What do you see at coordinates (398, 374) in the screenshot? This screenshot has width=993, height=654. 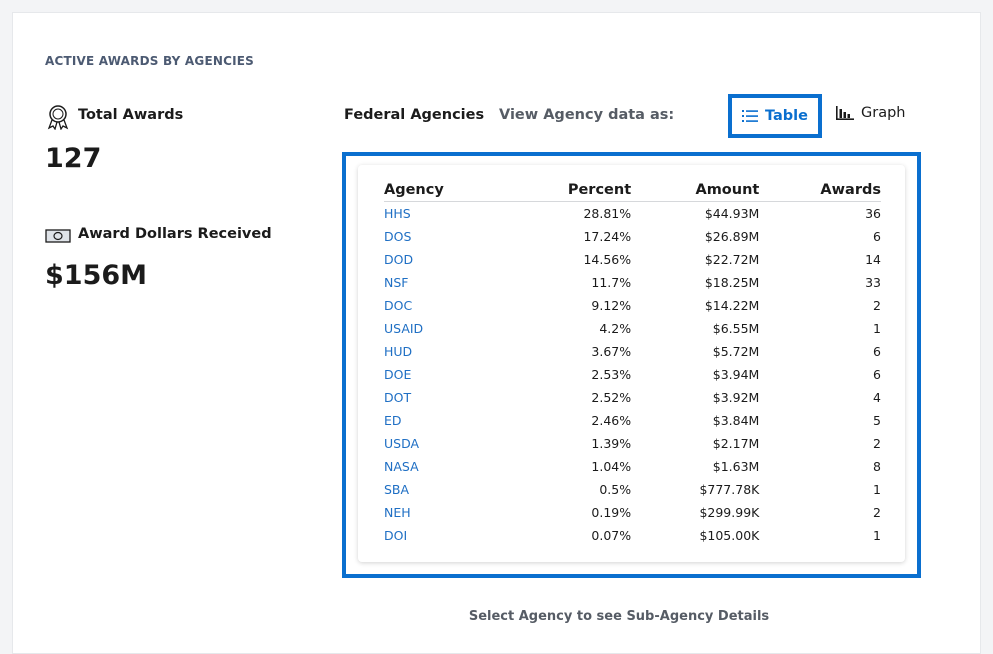 I see `agency-link: DOE` at bounding box center [398, 374].